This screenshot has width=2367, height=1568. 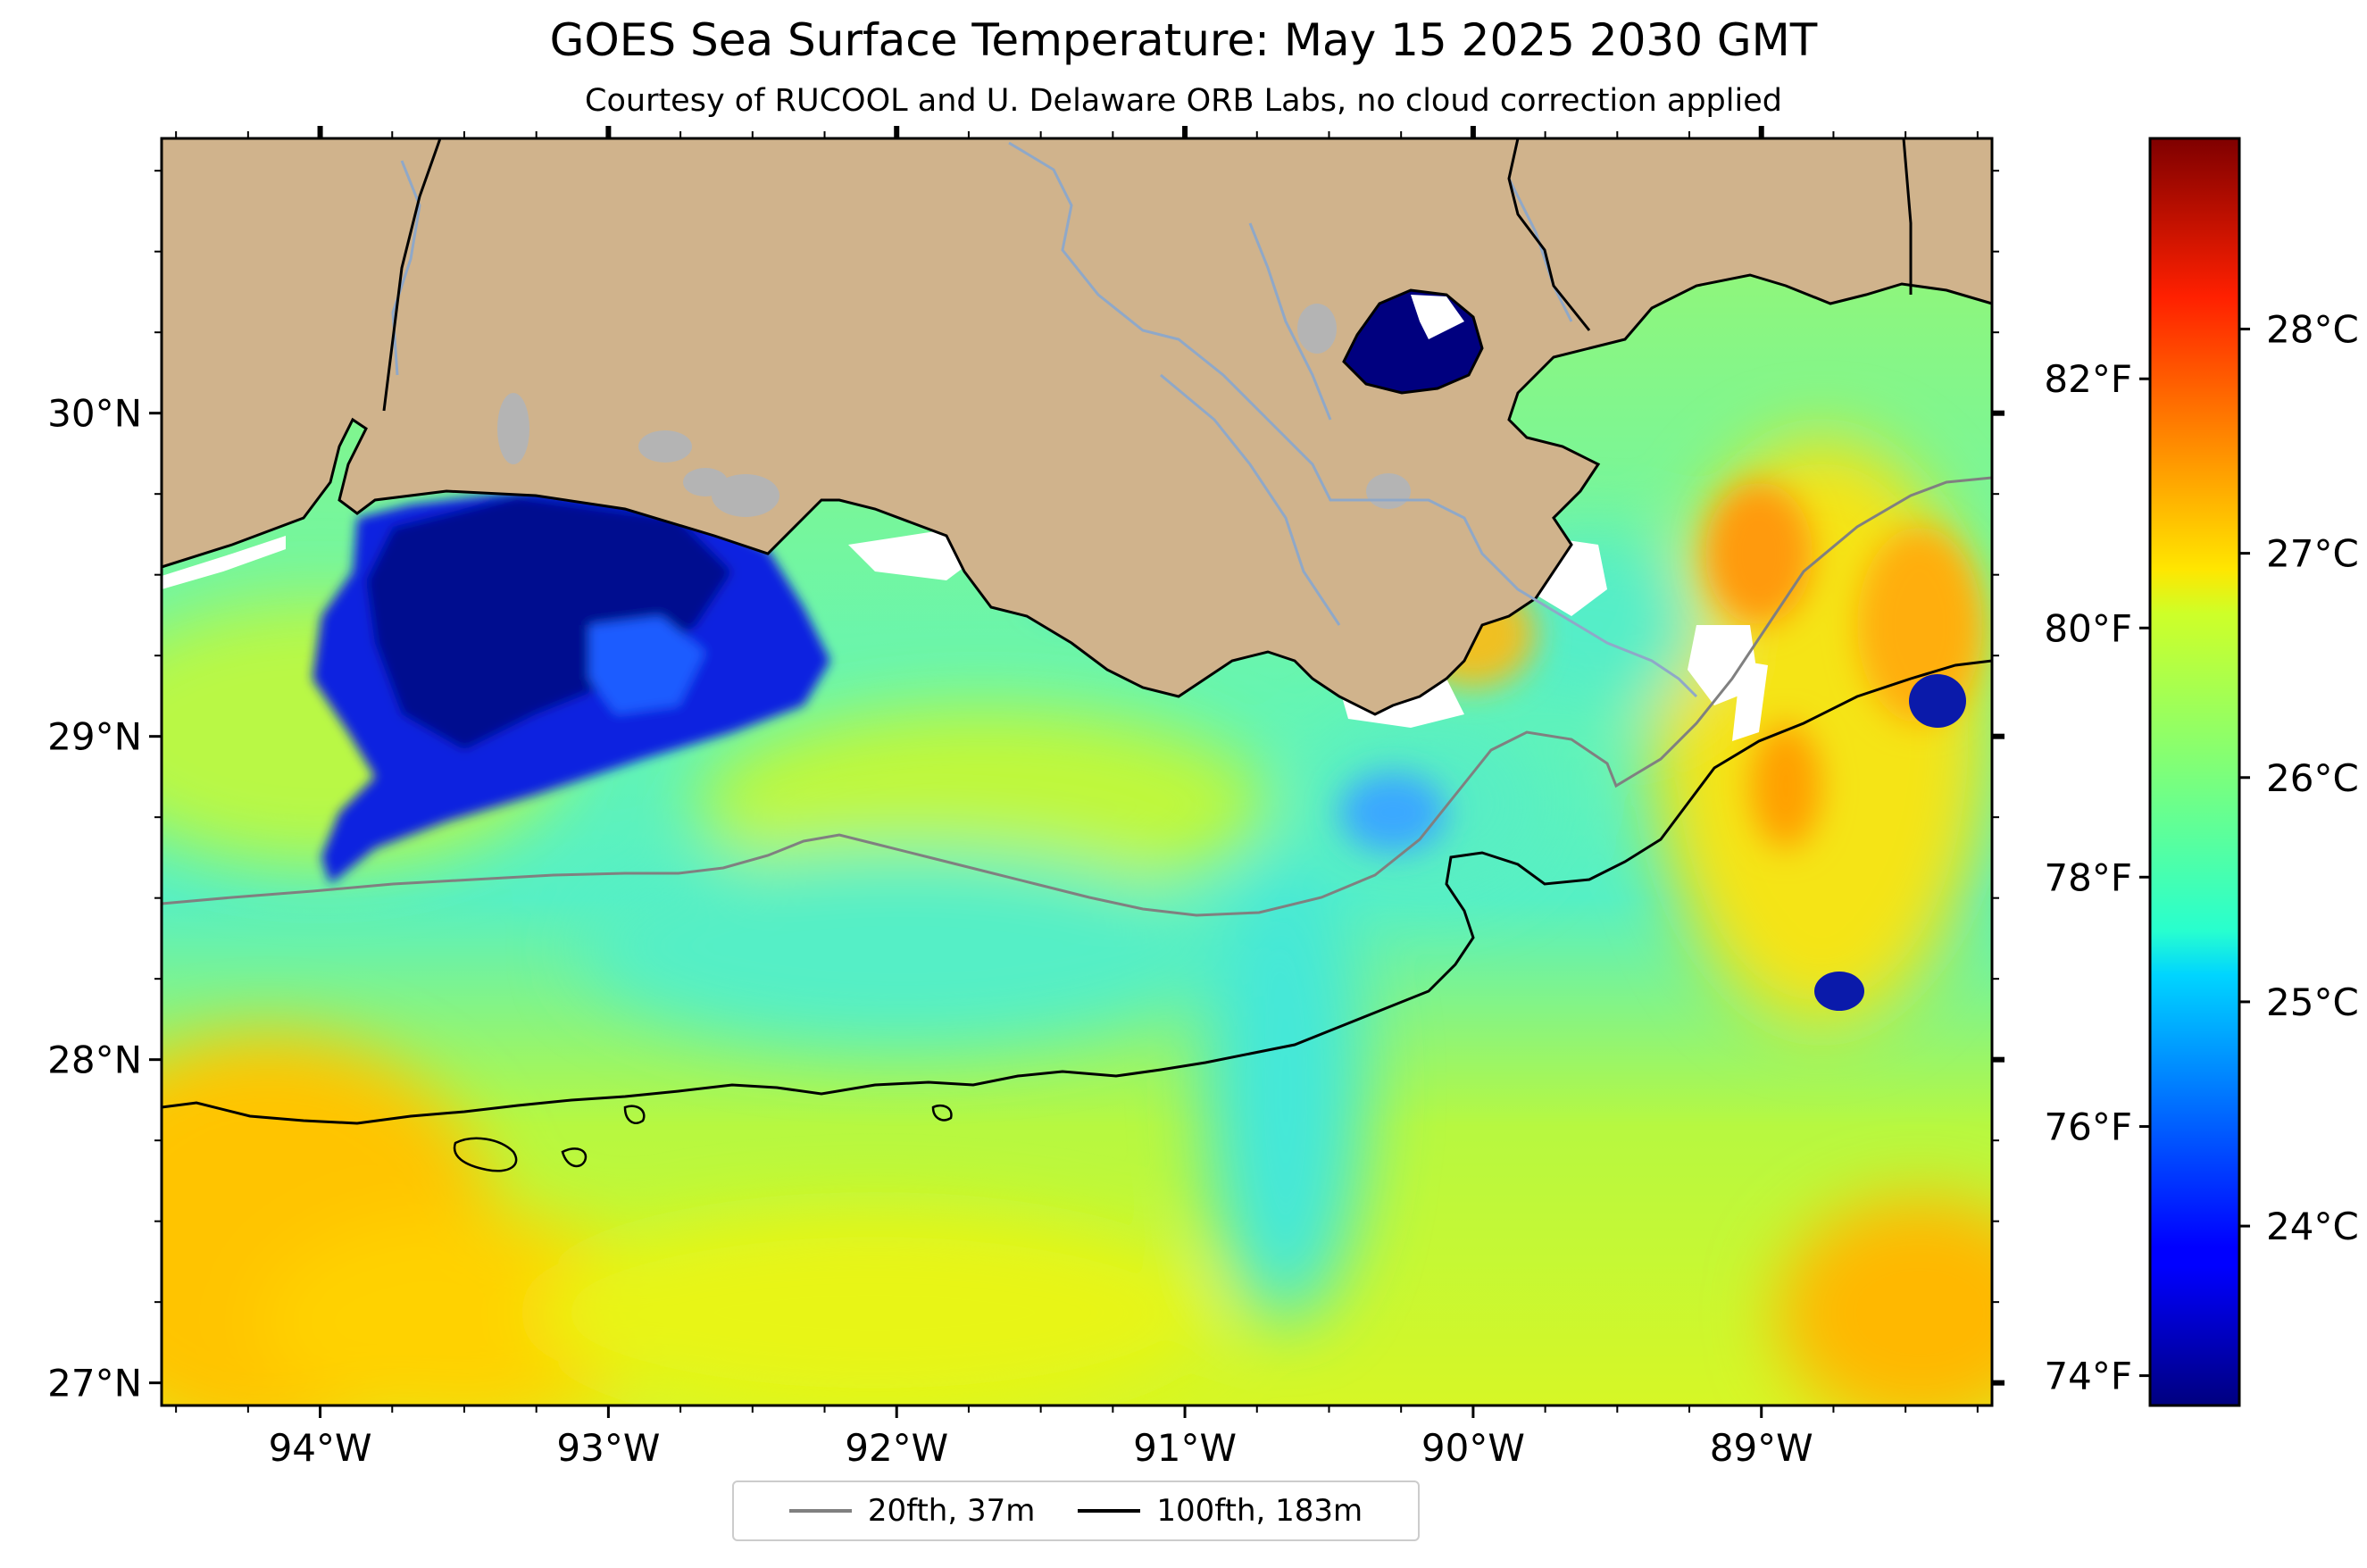 I want to click on cold-eddy-south, so click(x=1839, y=991).